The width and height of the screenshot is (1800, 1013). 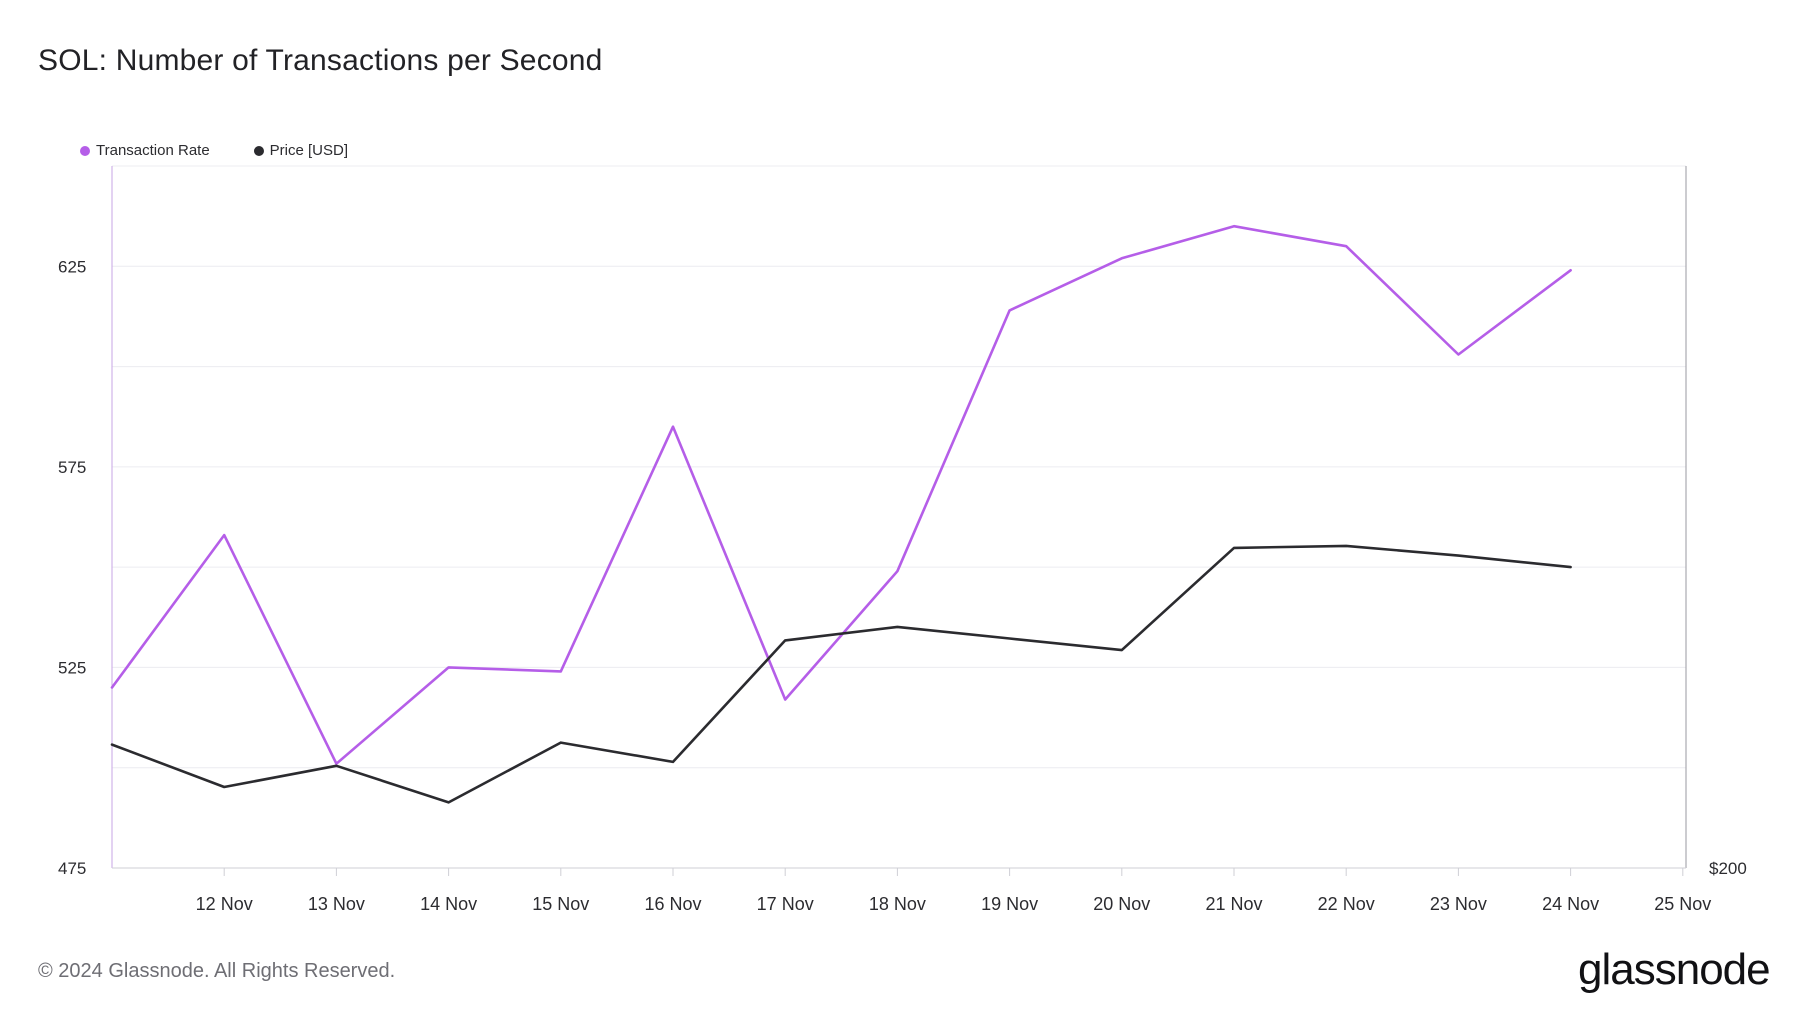 I want to click on x-tick-label: 15 Nov, so click(x=560, y=904).